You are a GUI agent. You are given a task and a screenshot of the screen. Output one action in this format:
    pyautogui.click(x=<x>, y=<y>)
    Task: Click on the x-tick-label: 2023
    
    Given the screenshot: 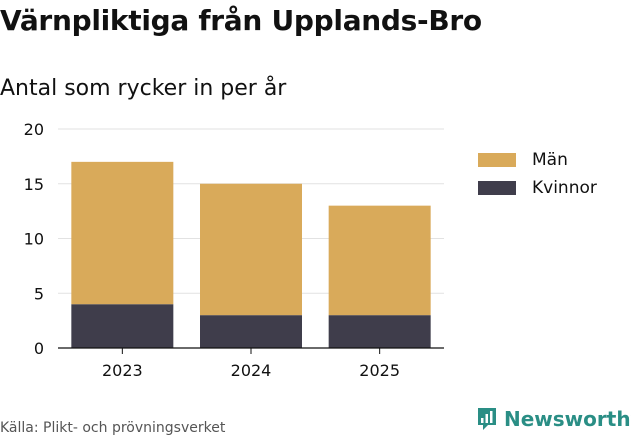 What is the action you would take?
    pyautogui.click(x=122, y=370)
    